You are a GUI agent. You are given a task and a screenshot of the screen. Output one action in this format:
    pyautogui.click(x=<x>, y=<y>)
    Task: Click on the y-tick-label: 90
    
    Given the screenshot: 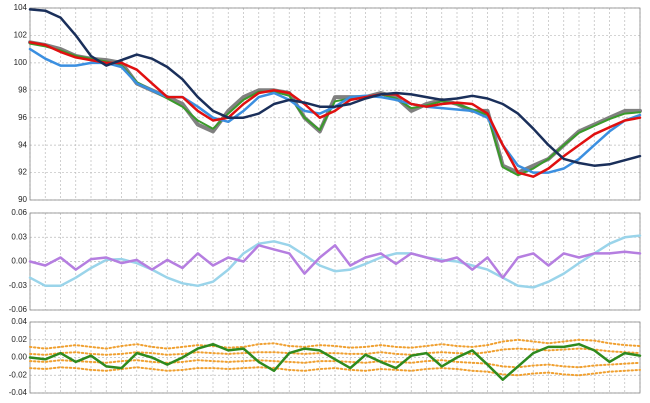 What is the action you would take?
    pyautogui.click(x=22, y=199)
    